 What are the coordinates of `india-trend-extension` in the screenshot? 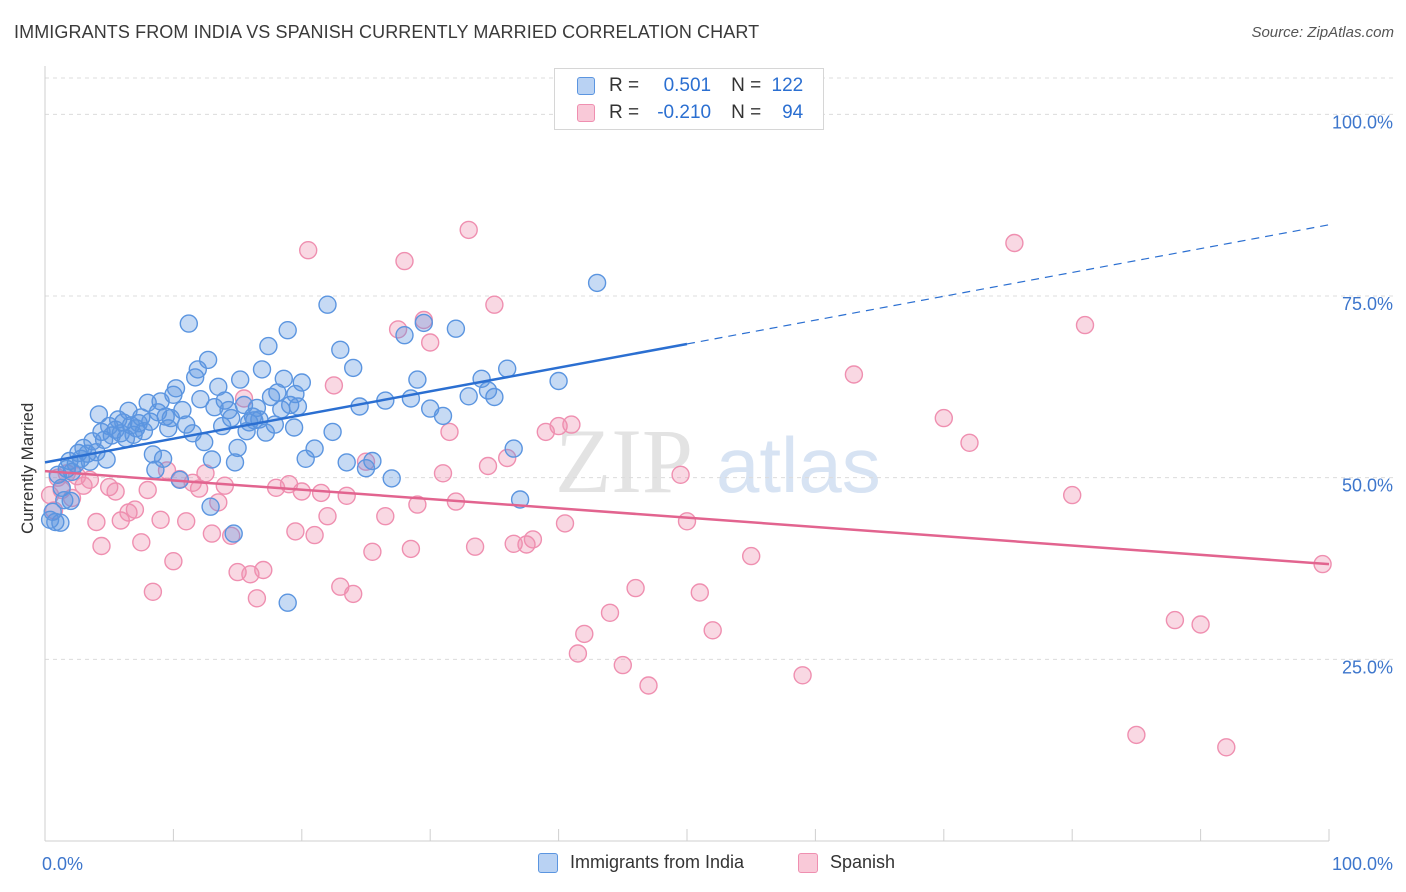 It's located at (1008, 284).